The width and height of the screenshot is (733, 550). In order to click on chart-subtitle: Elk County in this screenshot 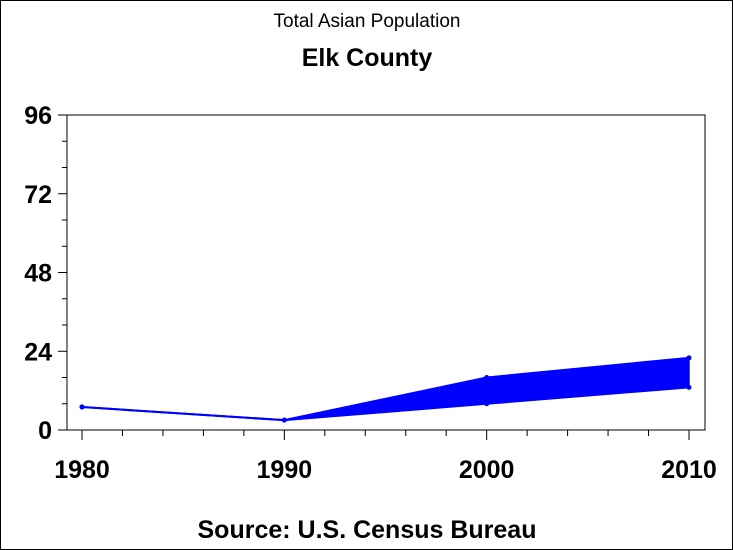, I will do `click(367, 58)`.